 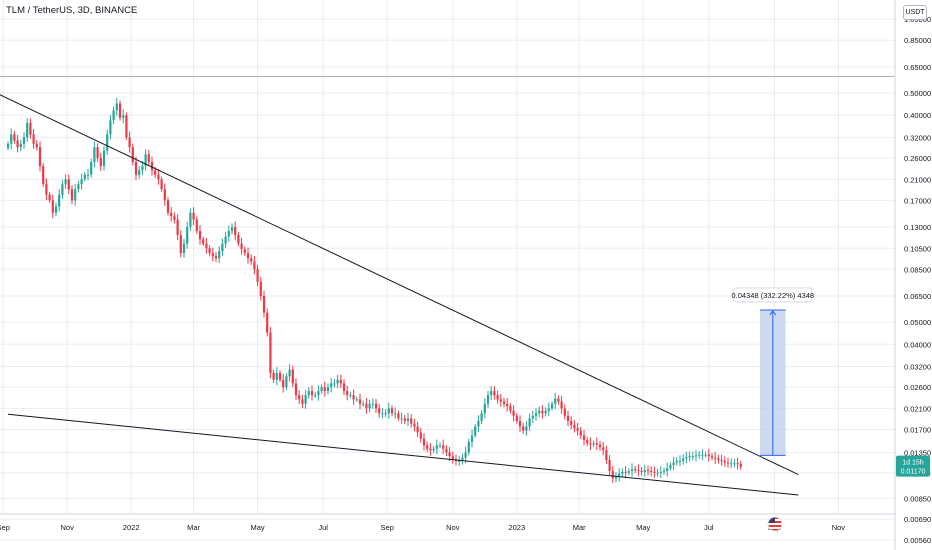 I want to click on countdown-label: 1d 15h, so click(x=913, y=463).